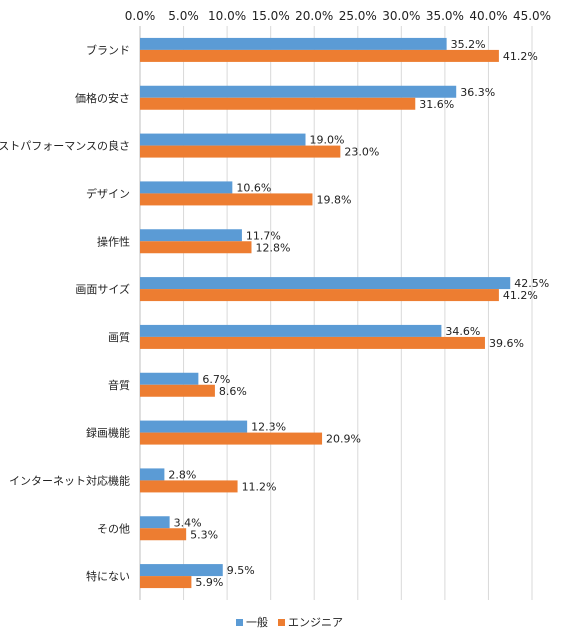 The height and width of the screenshot is (644, 567). What do you see at coordinates (532, 16) in the screenshot?
I see `x-tick-label: 45.0%` at bounding box center [532, 16].